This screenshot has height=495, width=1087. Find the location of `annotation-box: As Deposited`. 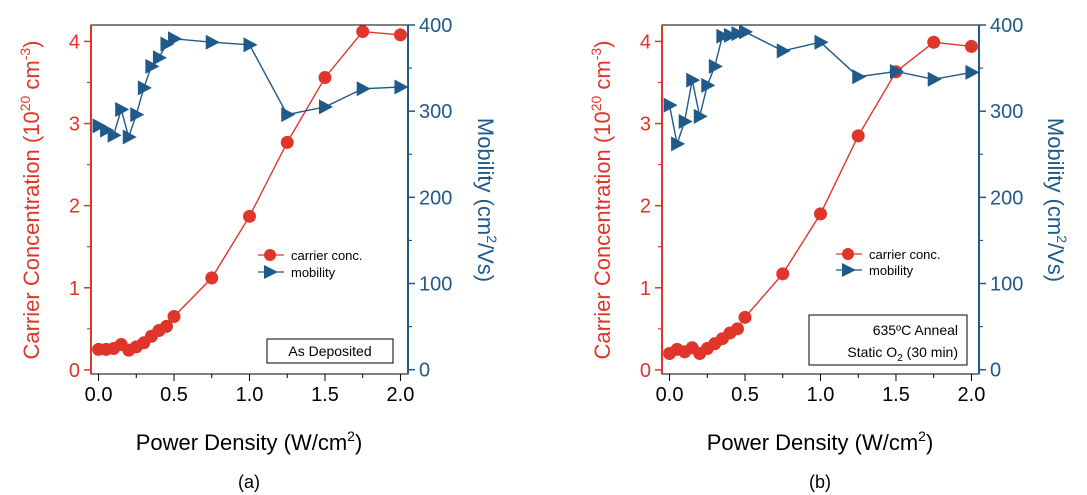

annotation-box: As Deposited is located at coordinates (330, 351).